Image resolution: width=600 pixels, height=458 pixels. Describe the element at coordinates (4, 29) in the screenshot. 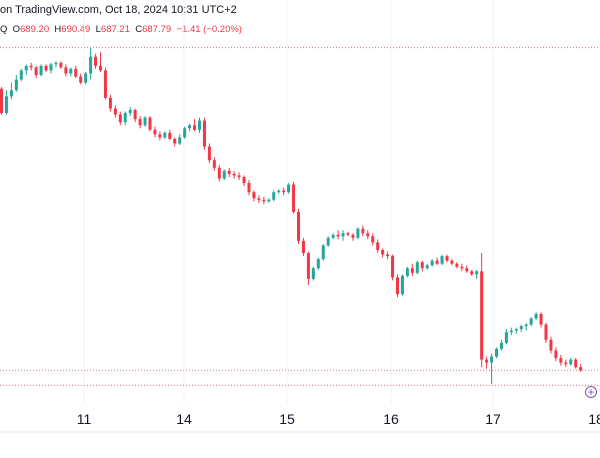

I see `symbol-label: Q` at that location.